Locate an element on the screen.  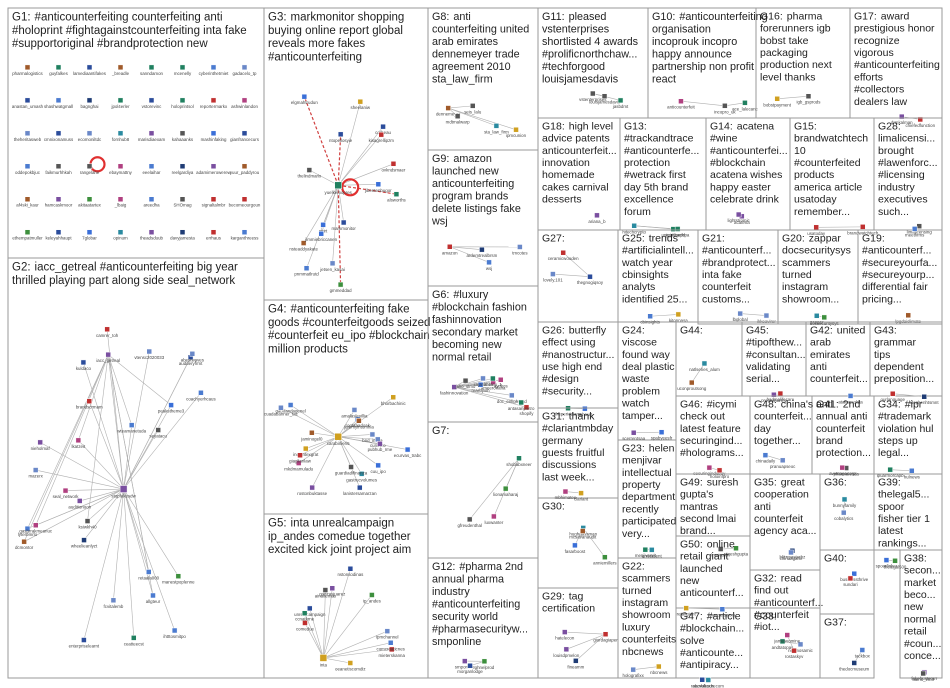
node-faikmurhhkah: faikmurhhkah is located at coordinates (58, 169).